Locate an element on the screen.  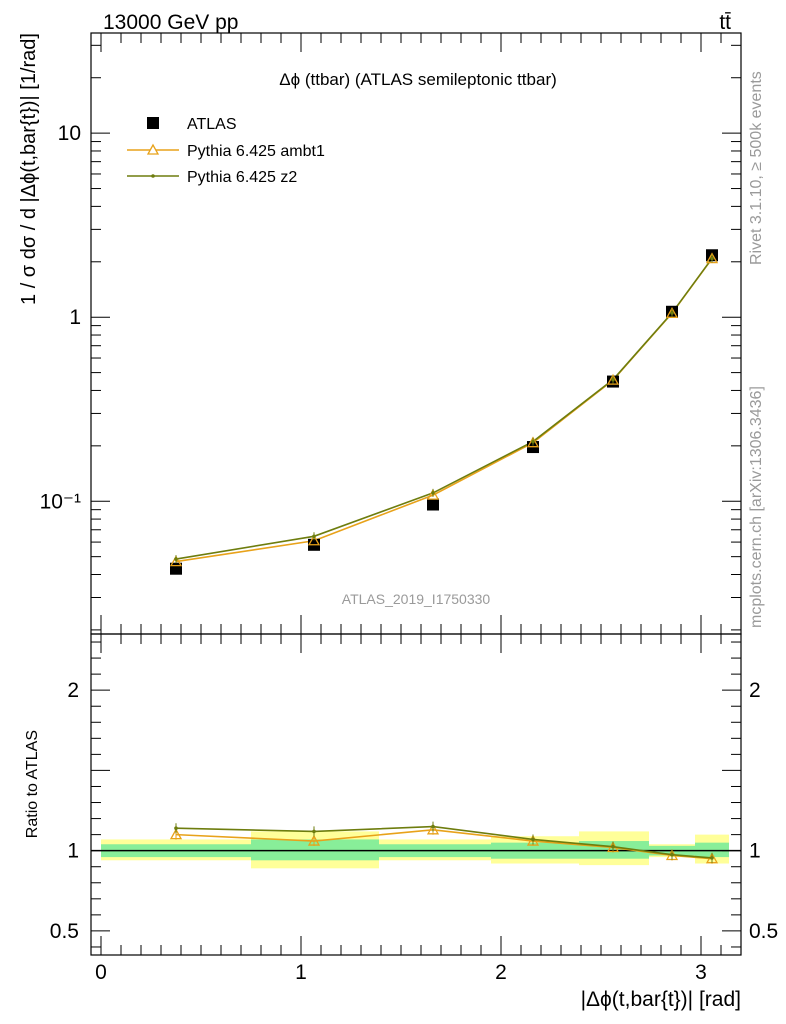
legend-marker-ambt1 is located at coordinates (153, 149).